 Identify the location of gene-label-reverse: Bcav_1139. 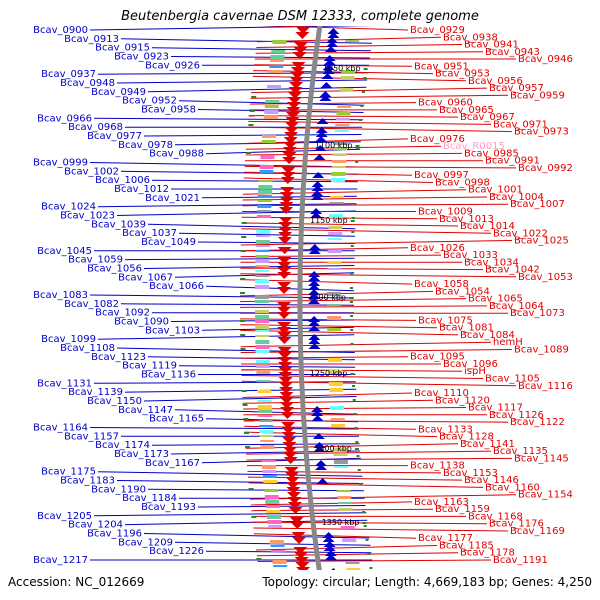
(95, 392).